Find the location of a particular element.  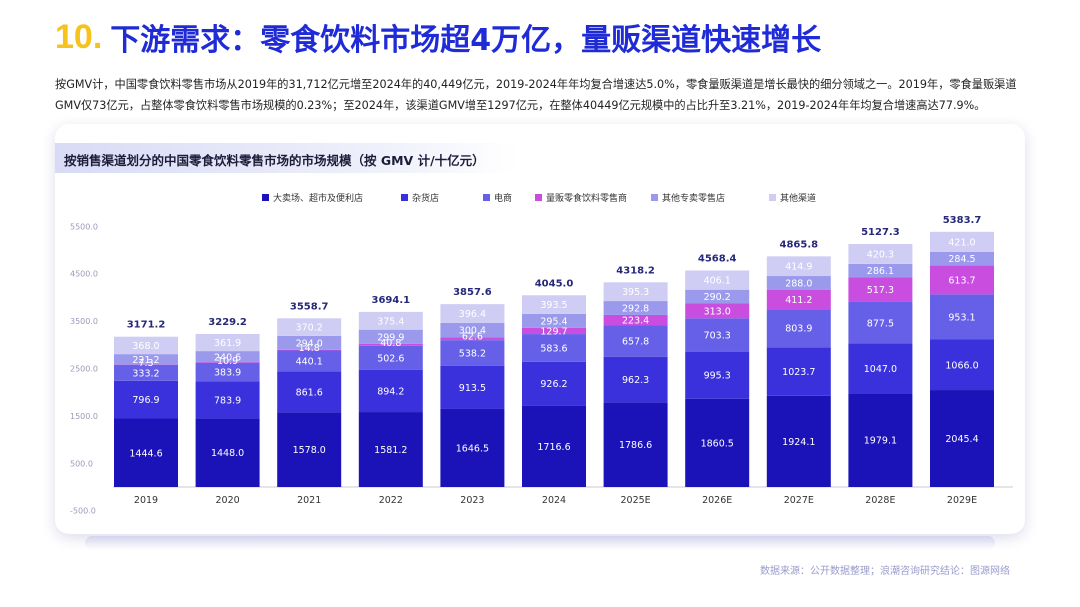

total-value-label: 3857.6 is located at coordinates (472, 292).